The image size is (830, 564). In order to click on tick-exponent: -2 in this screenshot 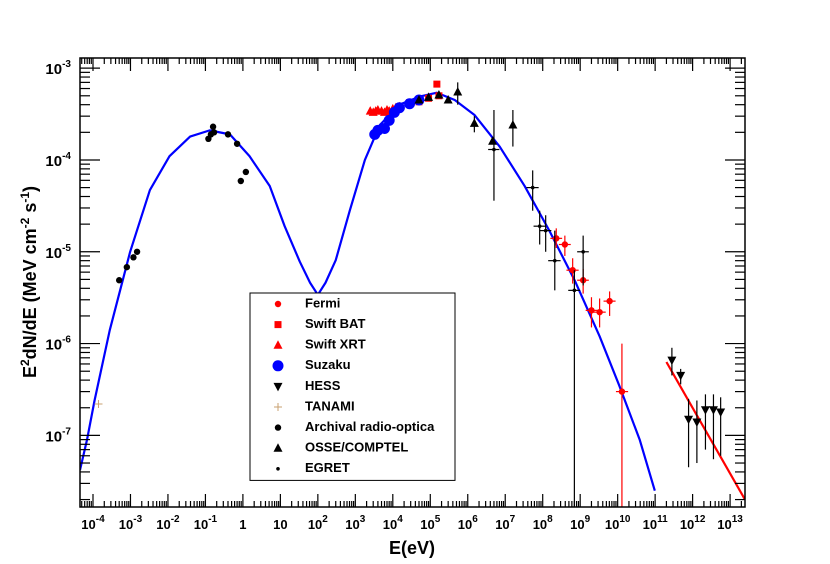, I will do `click(175, 519)`.